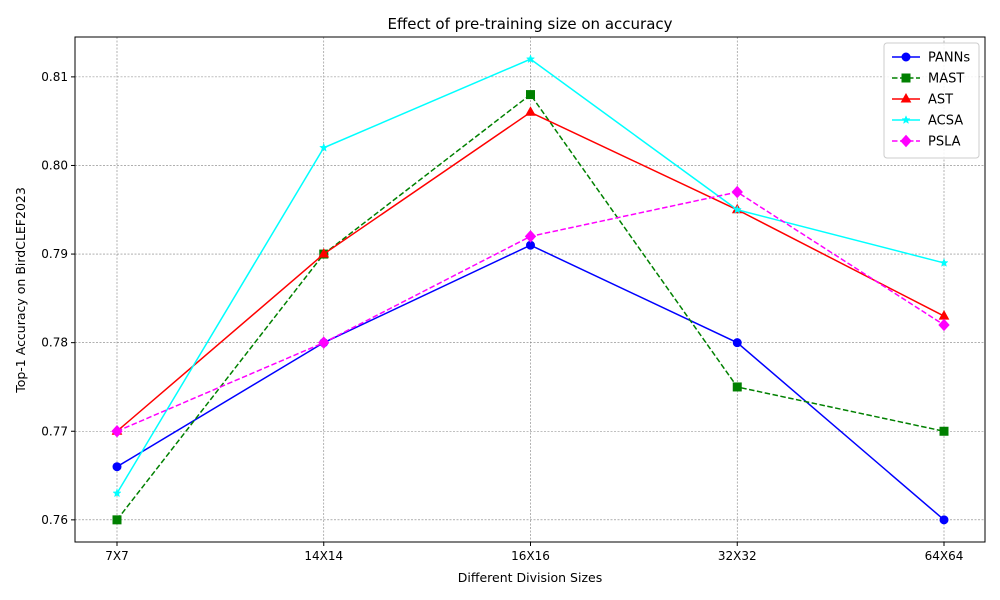 This screenshot has width=1000, height=600. What do you see at coordinates (117, 556) in the screenshot?
I see `x-tick-label: 7X7` at bounding box center [117, 556].